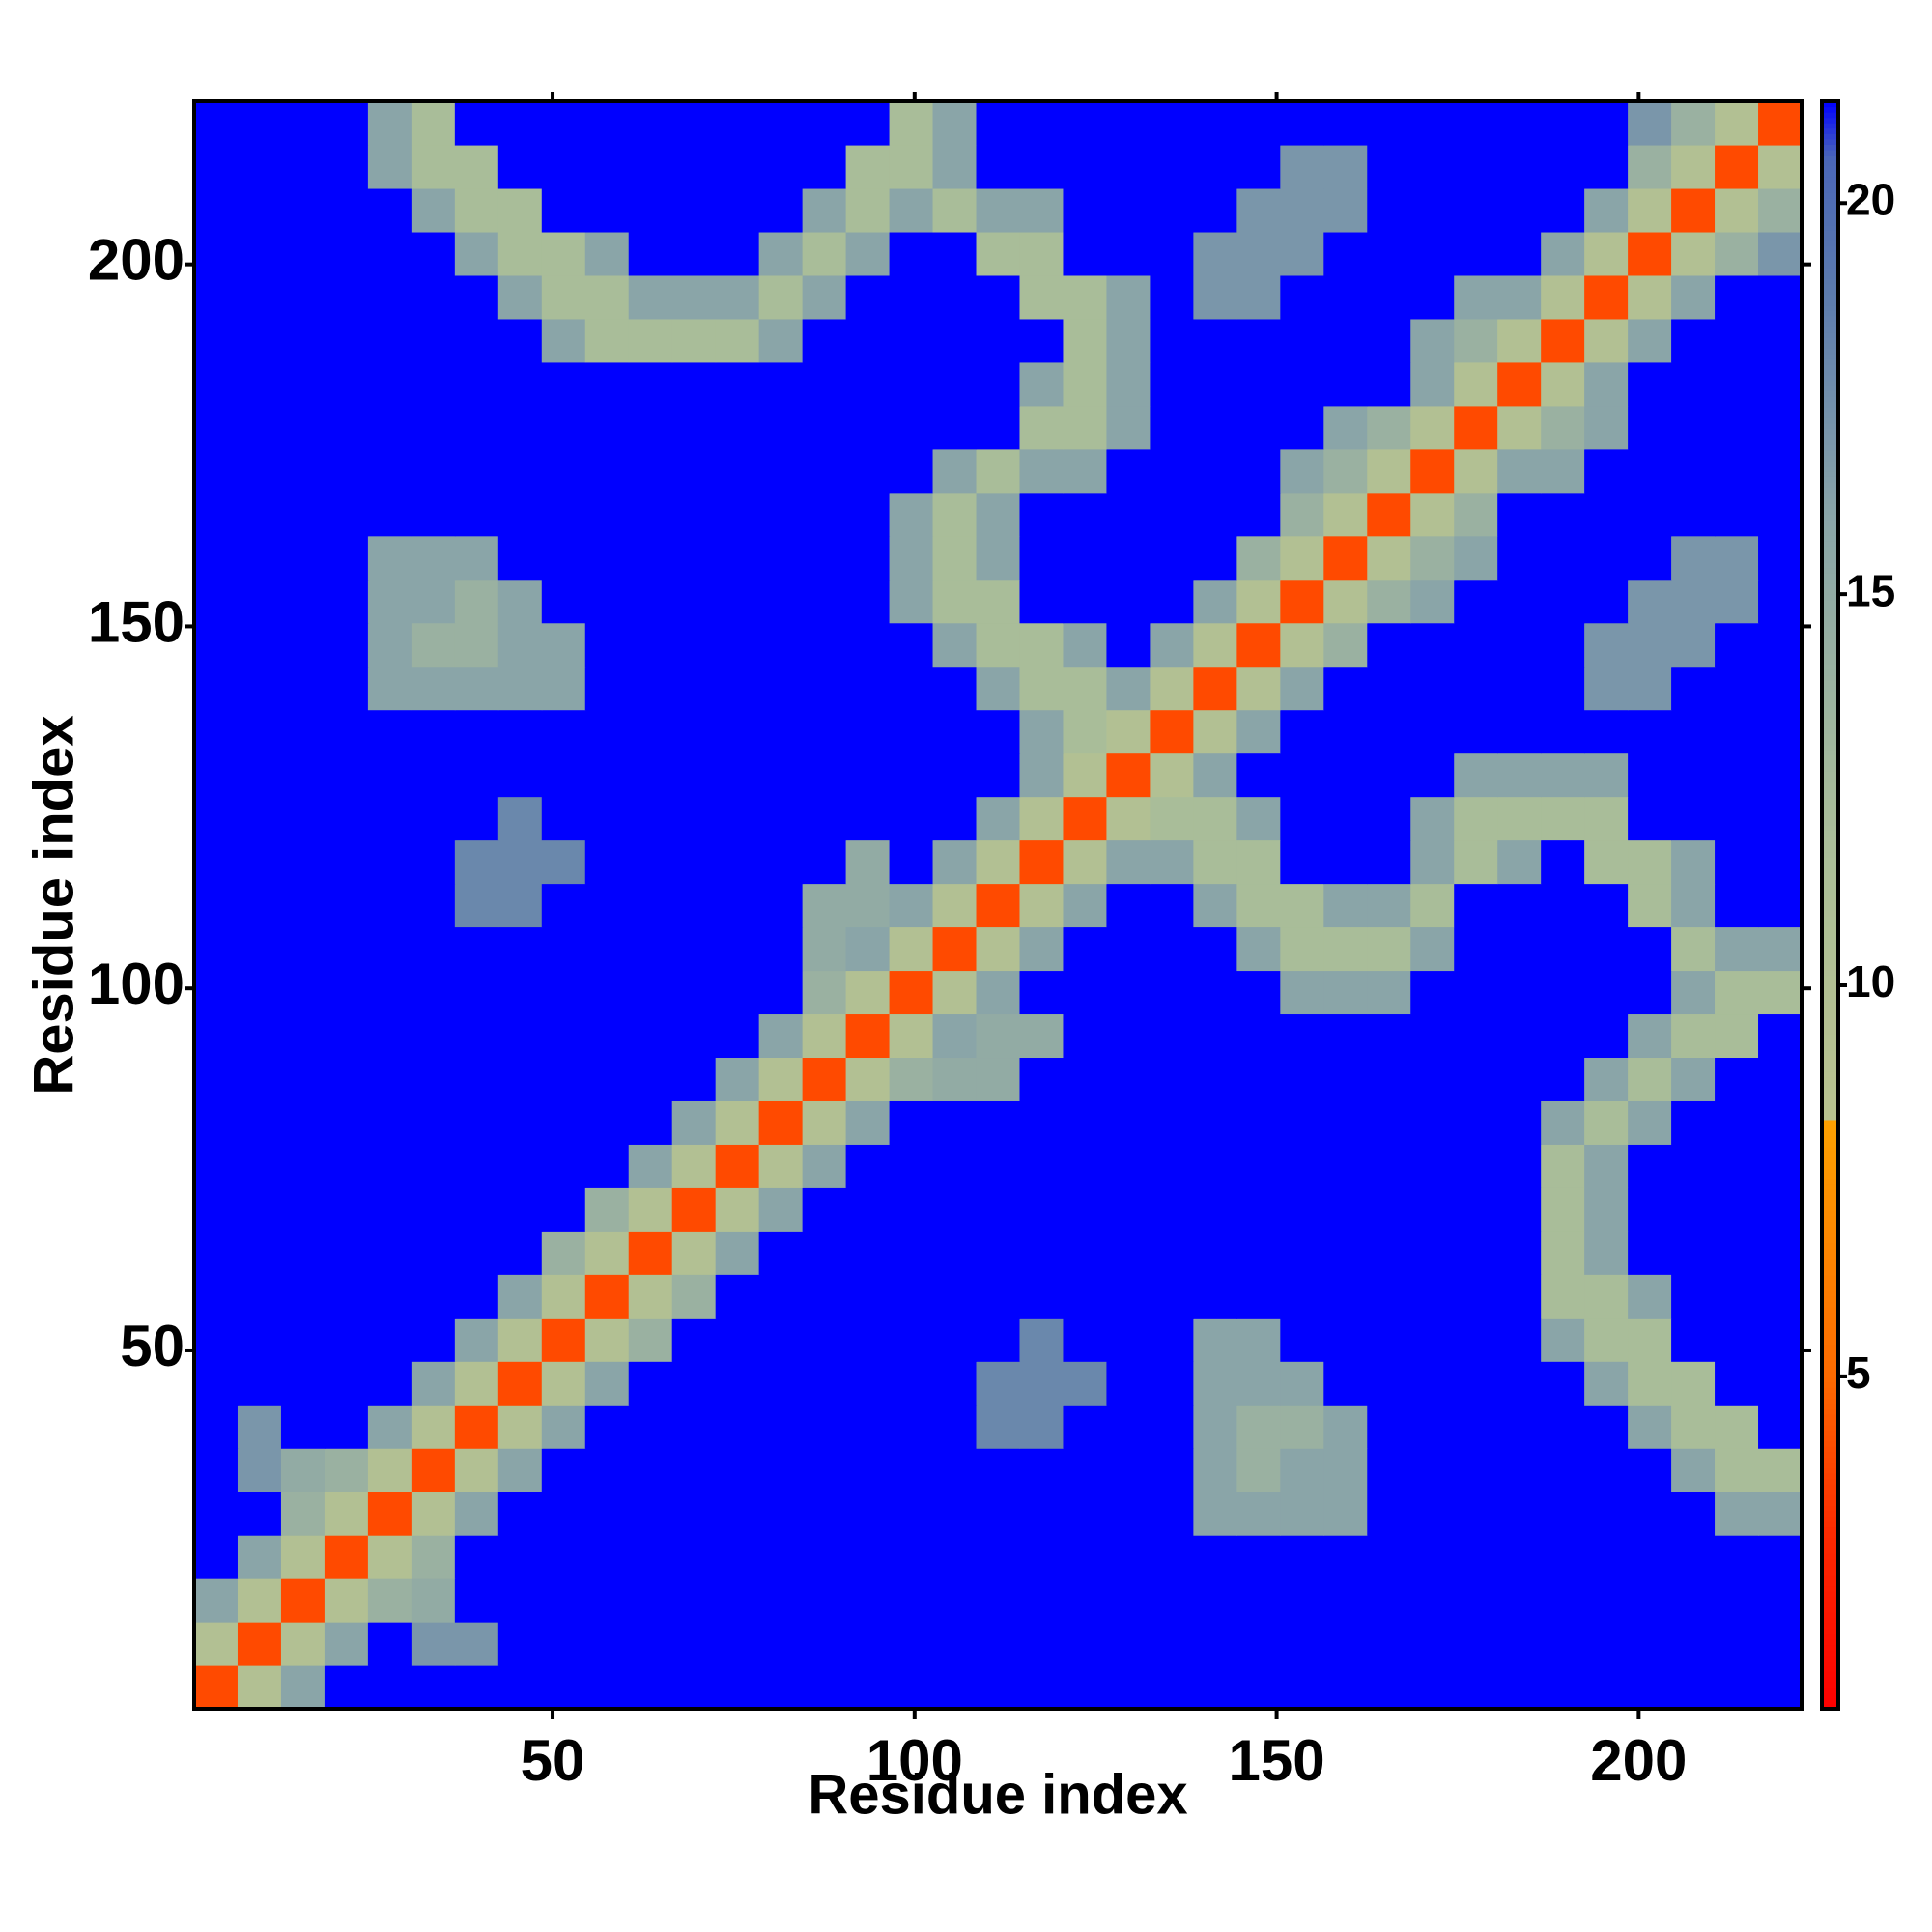  What do you see at coordinates (1870, 590) in the screenshot?
I see `colorbar-tick-label: 15` at bounding box center [1870, 590].